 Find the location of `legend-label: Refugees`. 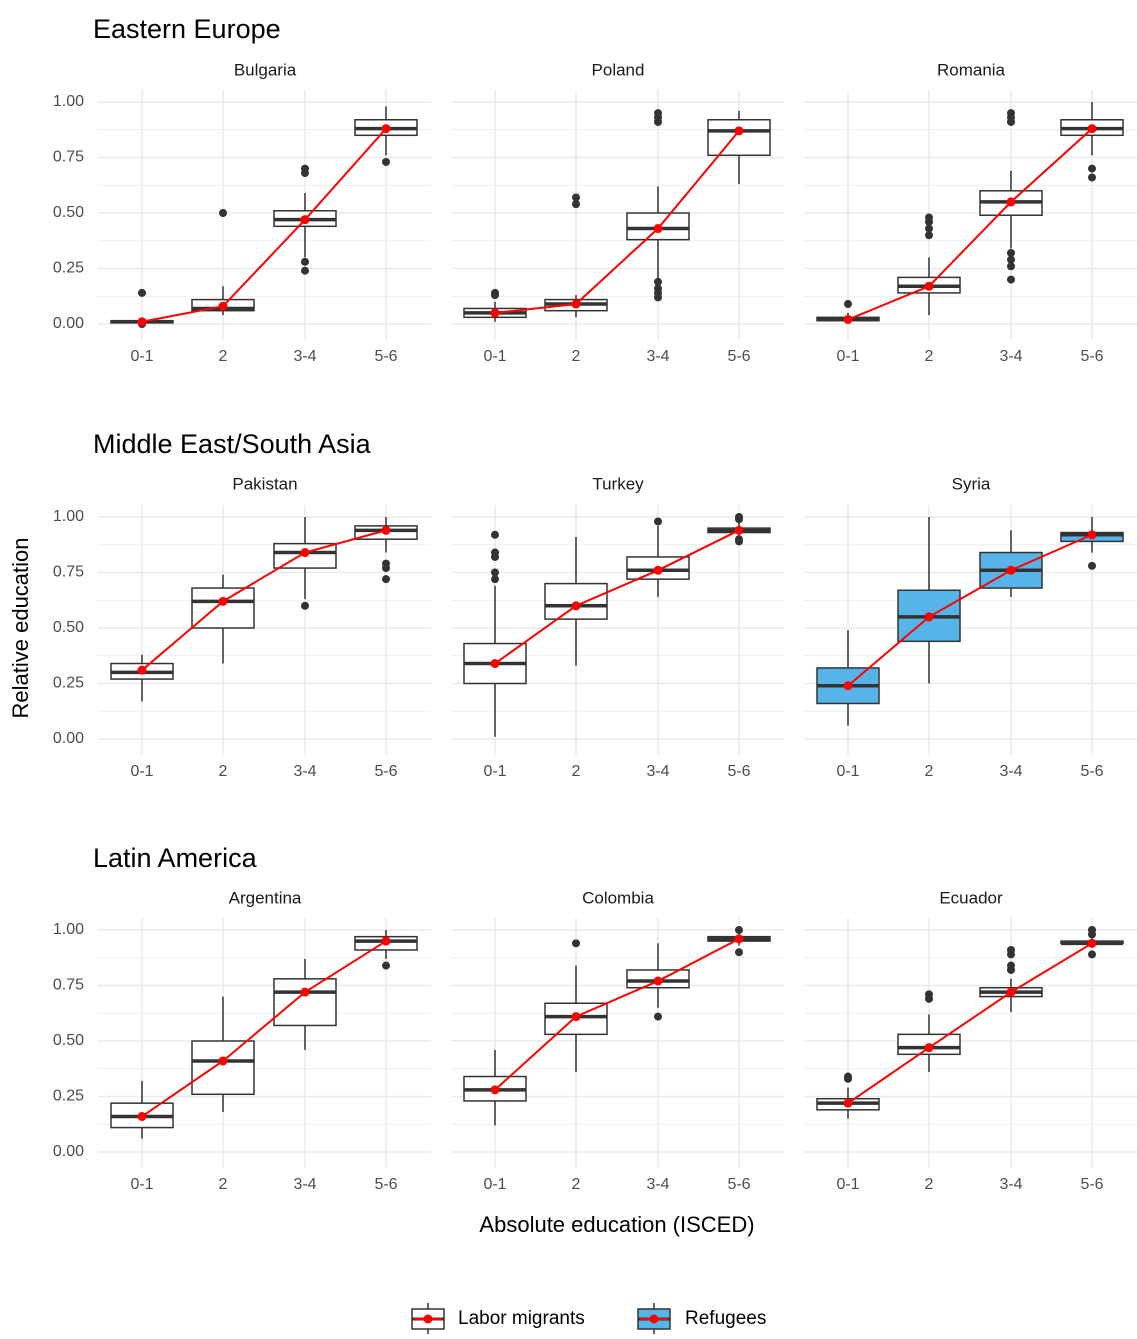

legend-label: Refugees is located at coordinates (725, 1318).